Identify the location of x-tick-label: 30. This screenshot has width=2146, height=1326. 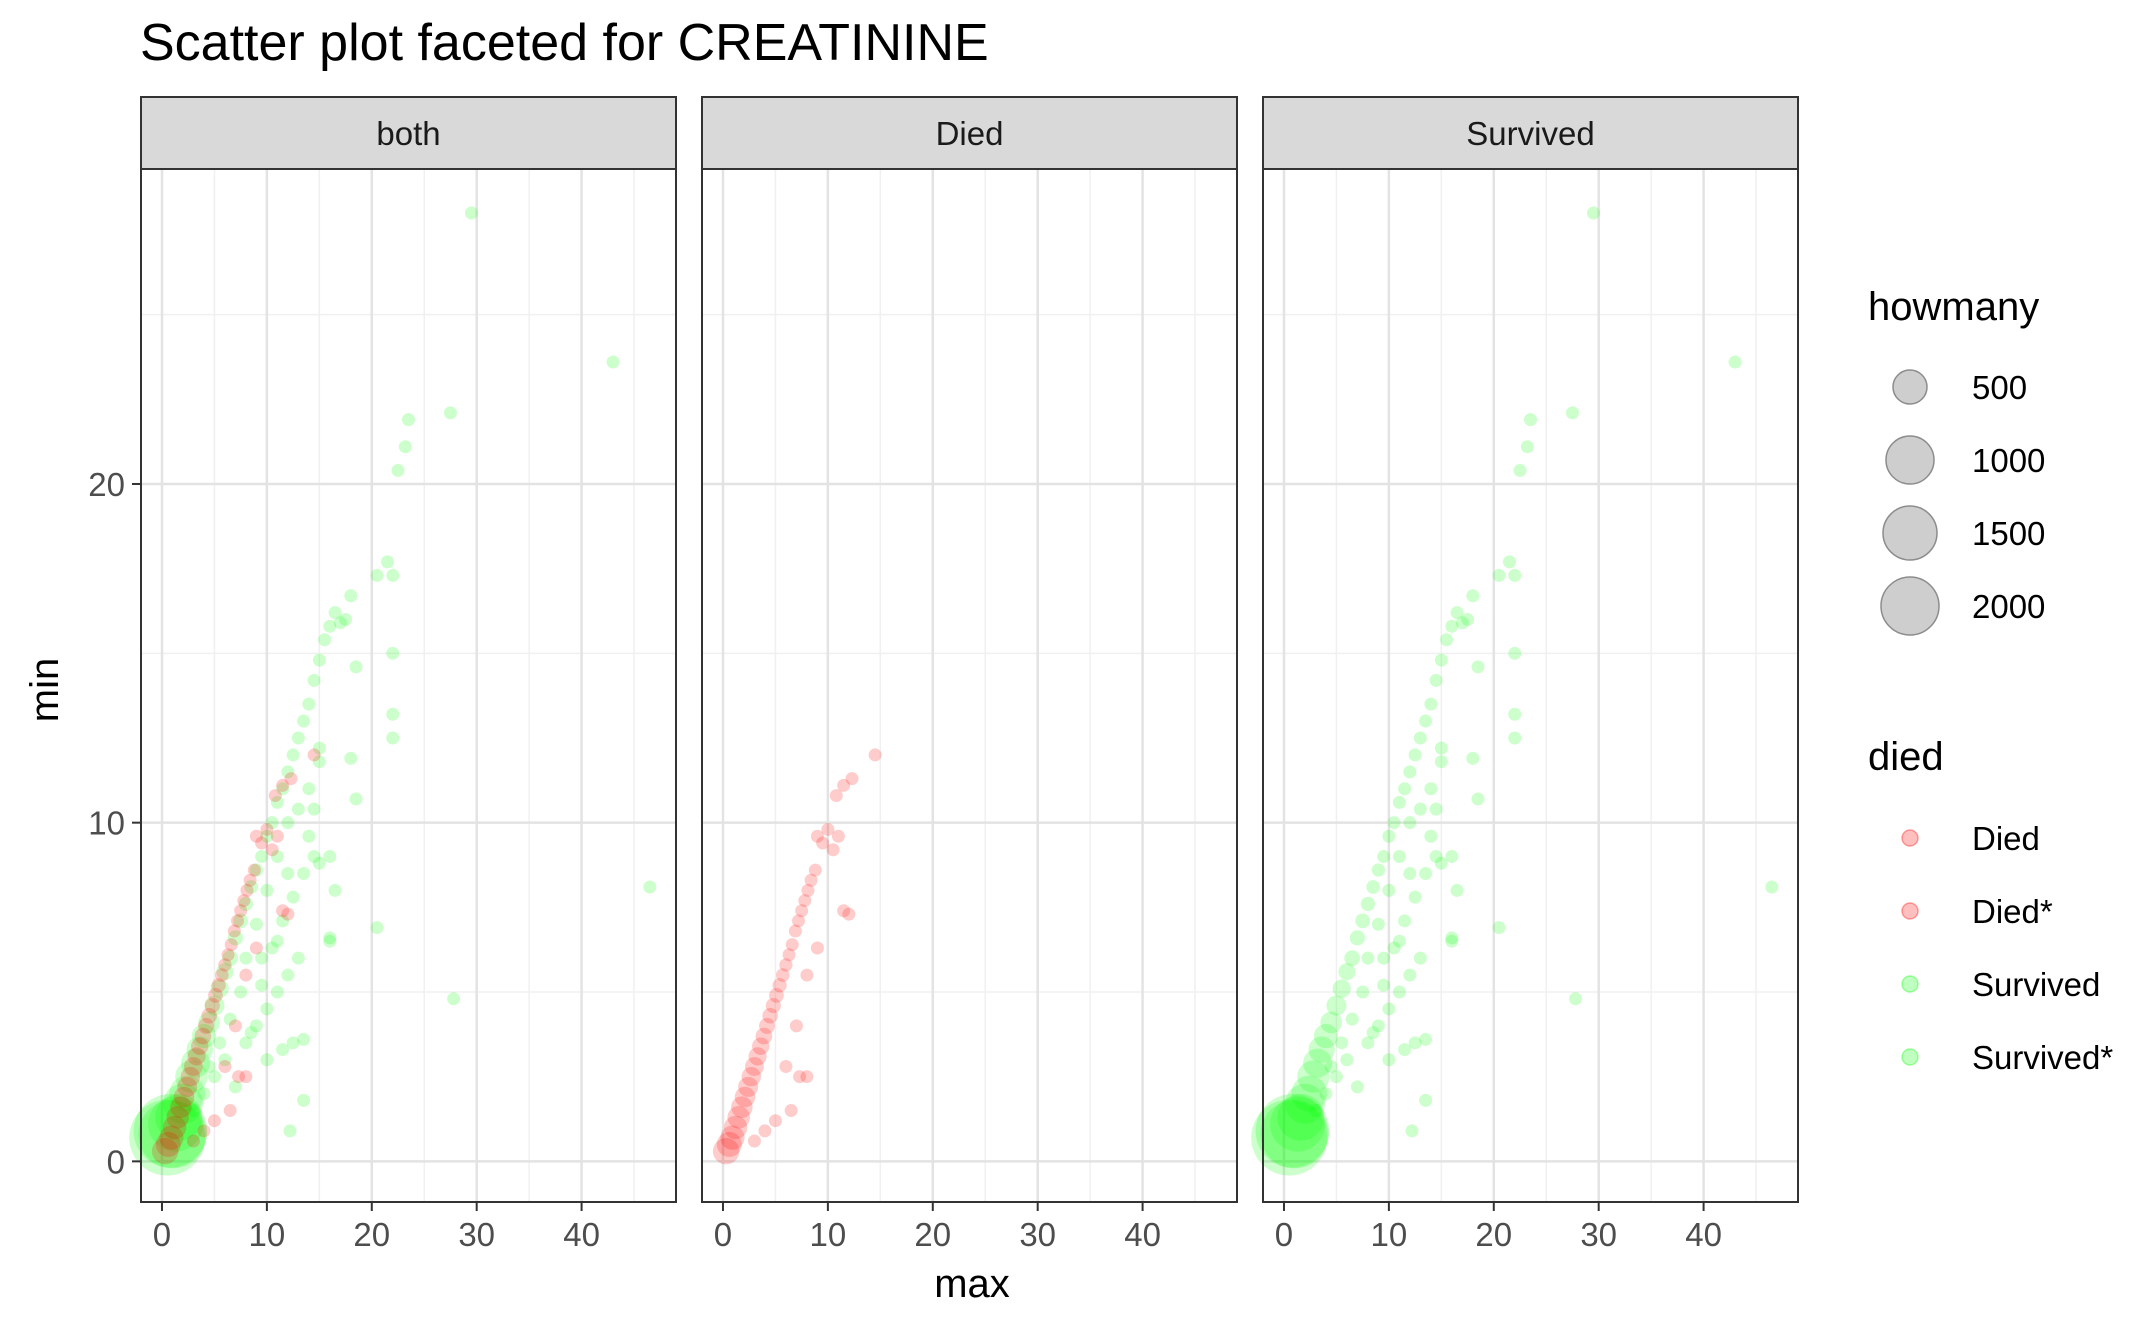
(1598, 1234).